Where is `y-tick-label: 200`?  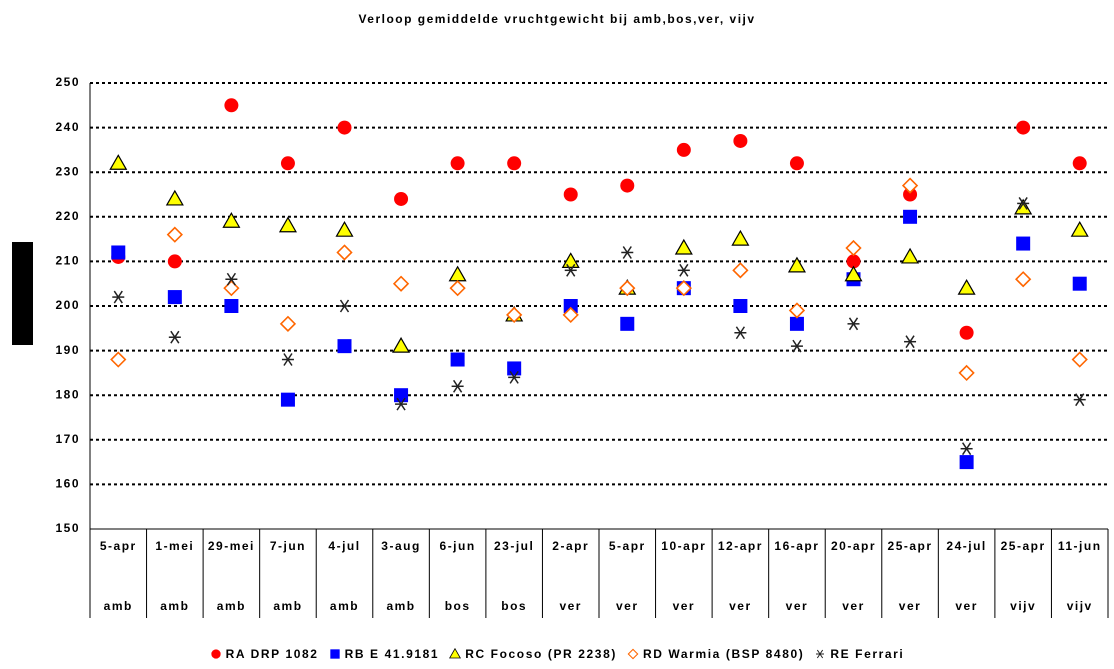
y-tick-label: 200 is located at coordinates (67, 305).